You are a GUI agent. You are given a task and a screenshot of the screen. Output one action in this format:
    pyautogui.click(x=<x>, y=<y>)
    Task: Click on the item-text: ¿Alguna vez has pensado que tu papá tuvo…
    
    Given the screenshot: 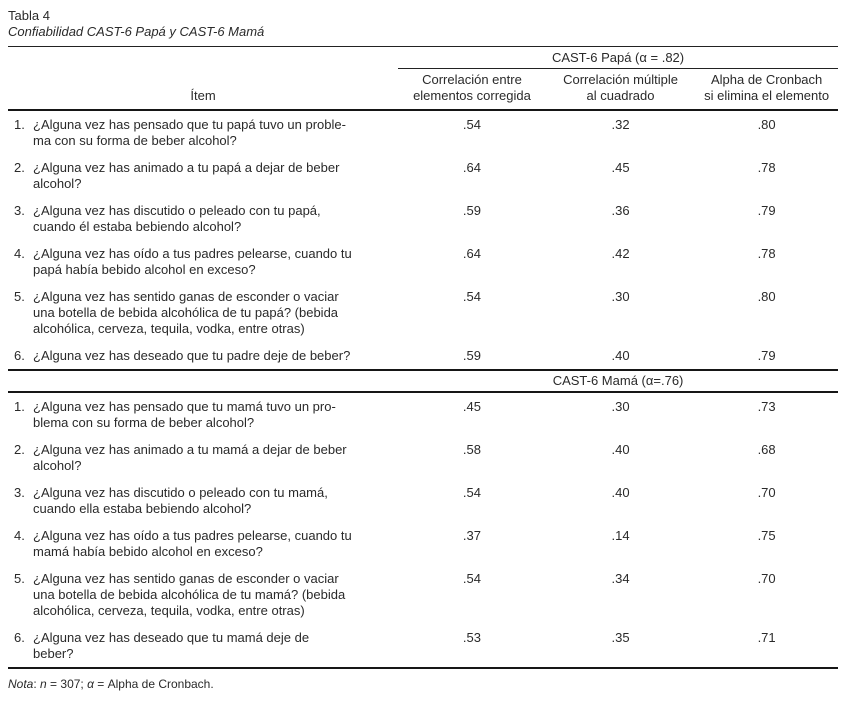 What is the action you would take?
    pyautogui.click(x=189, y=132)
    